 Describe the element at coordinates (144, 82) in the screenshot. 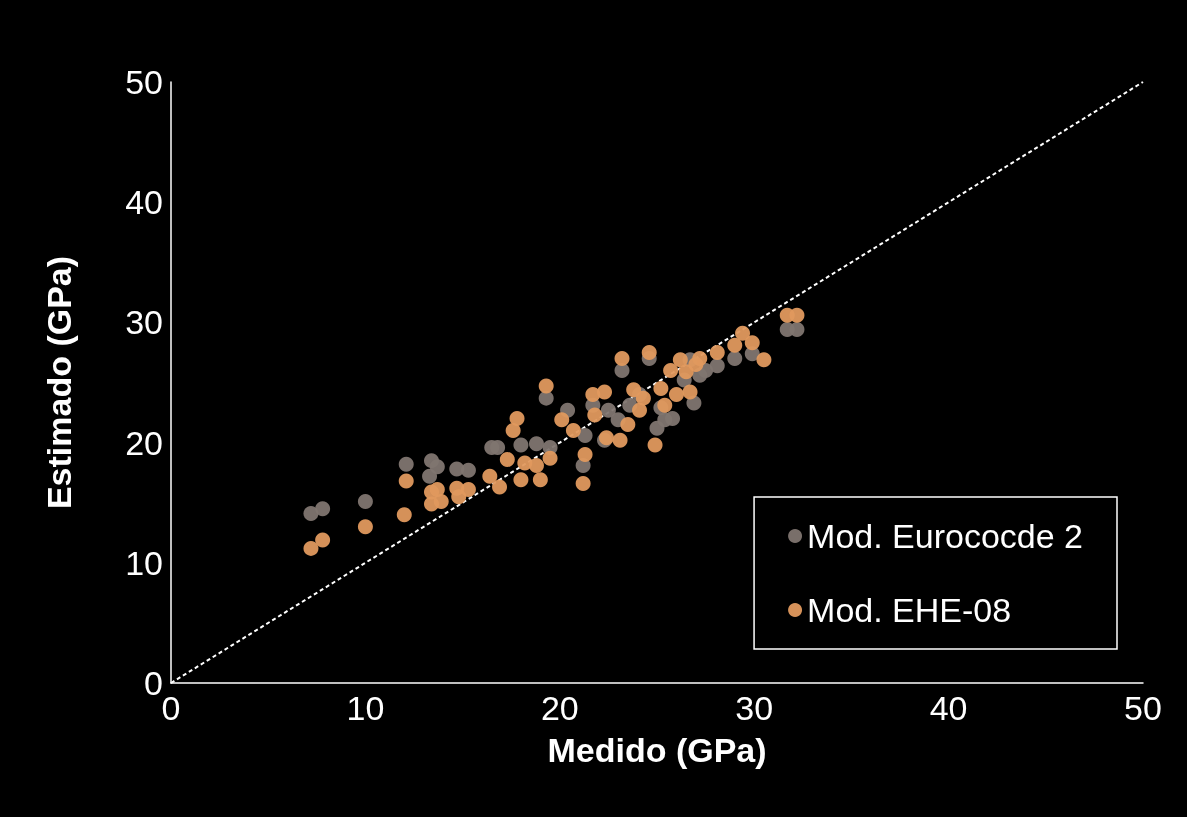

I see `y-tick-label: 50` at that location.